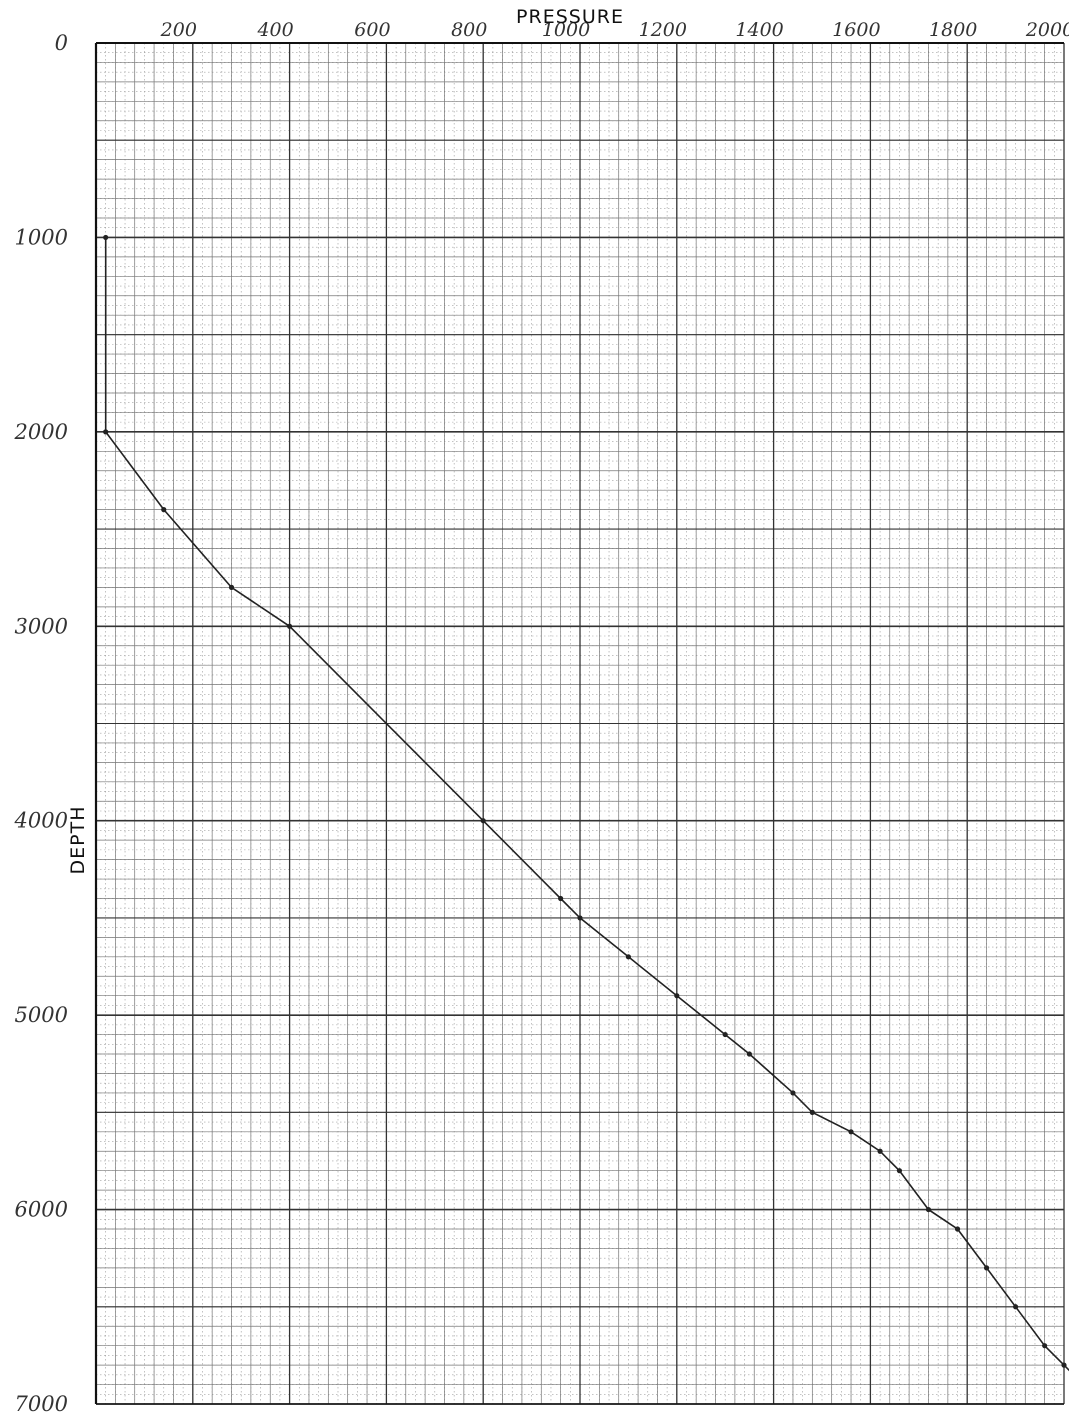 The height and width of the screenshot is (1416, 1069). Describe the element at coordinates (78, 840) in the screenshot. I see `y-axis-title: DEPTH` at that location.